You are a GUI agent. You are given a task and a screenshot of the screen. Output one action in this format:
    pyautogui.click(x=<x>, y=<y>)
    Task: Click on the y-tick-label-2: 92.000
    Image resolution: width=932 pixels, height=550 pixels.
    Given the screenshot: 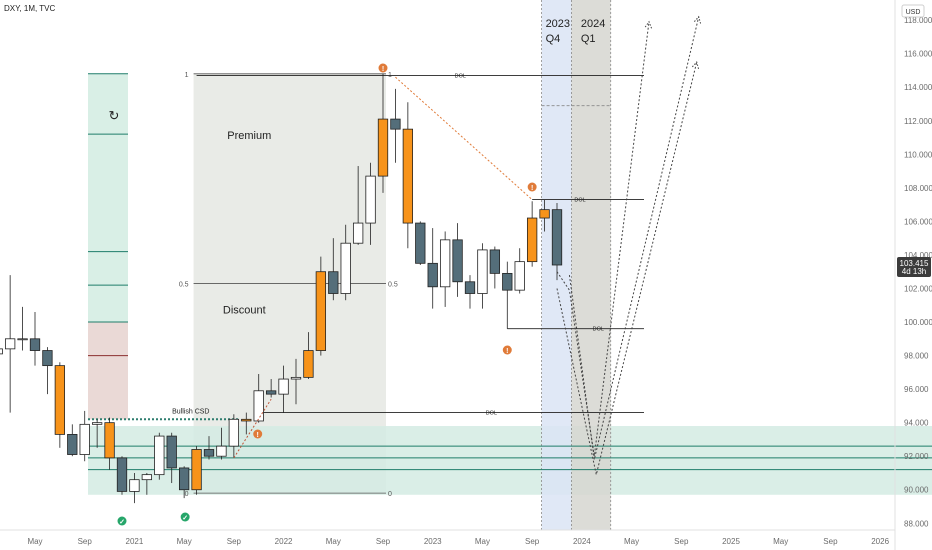 What is the action you would take?
    pyautogui.click(x=916, y=456)
    